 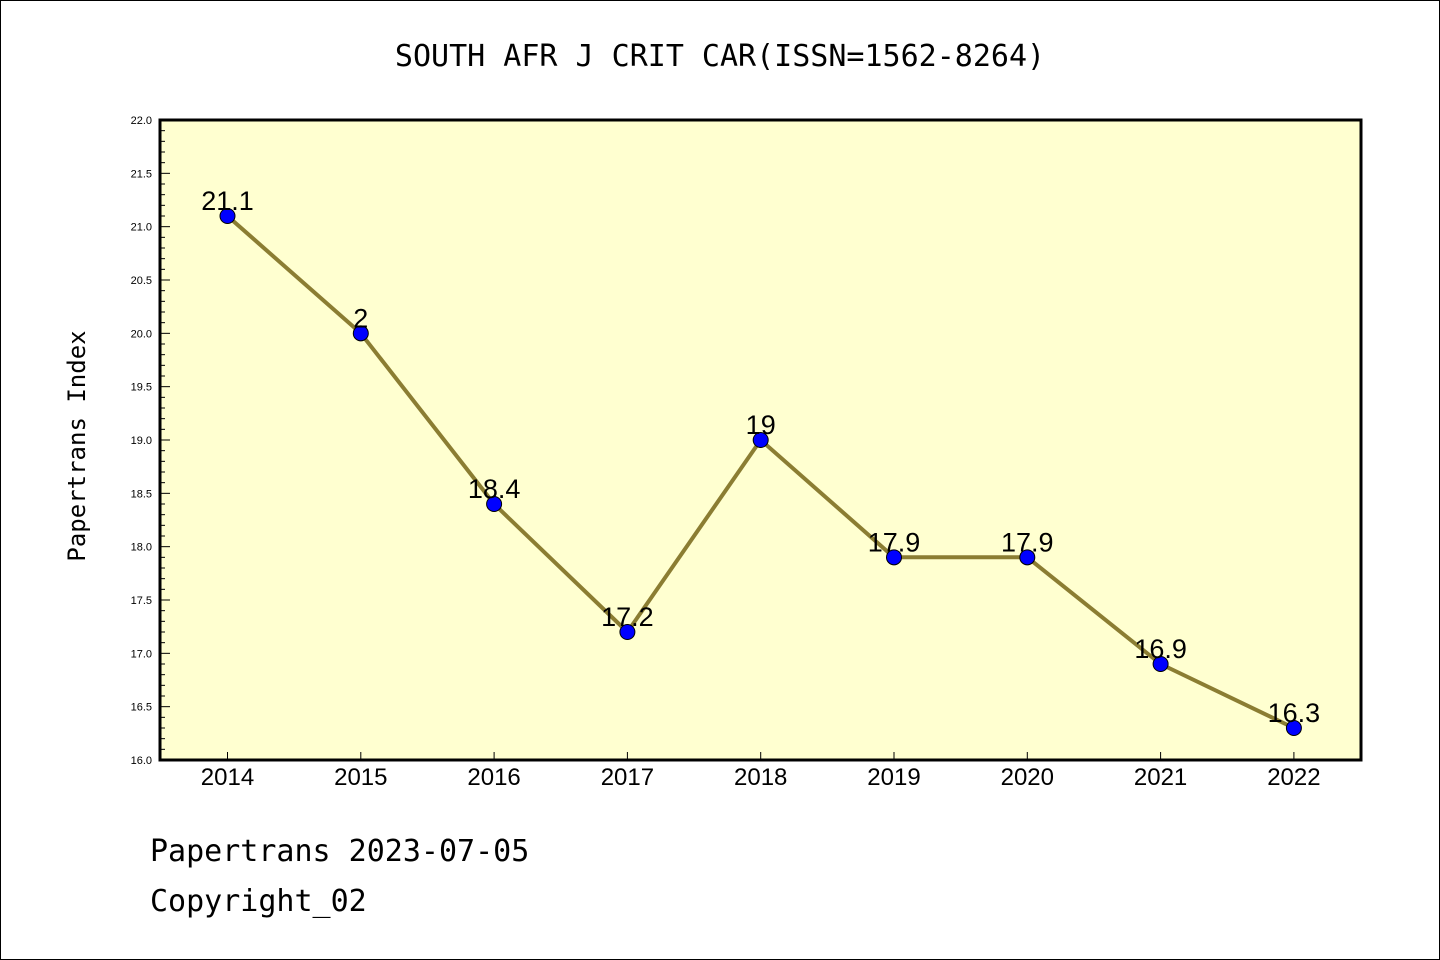 I want to click on footer-copyright: Copyright_02, so click(x=258, y=901).